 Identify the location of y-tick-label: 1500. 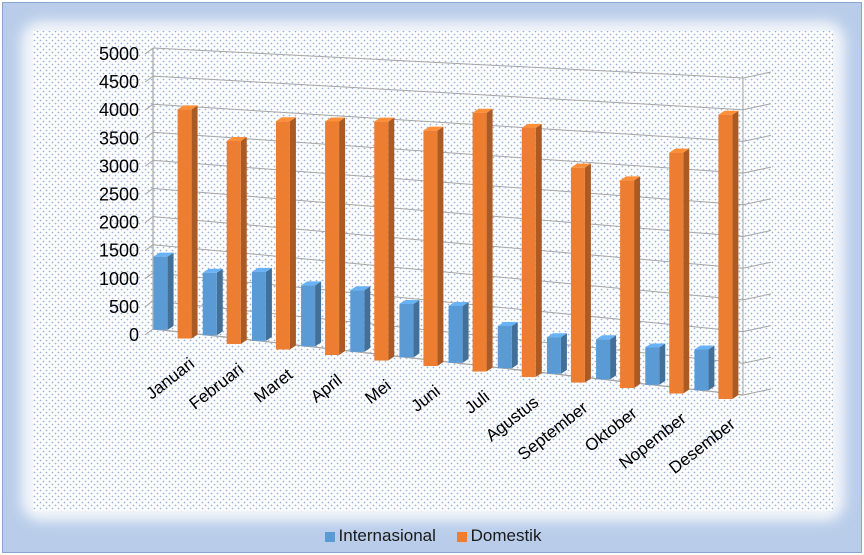
(119, 251).